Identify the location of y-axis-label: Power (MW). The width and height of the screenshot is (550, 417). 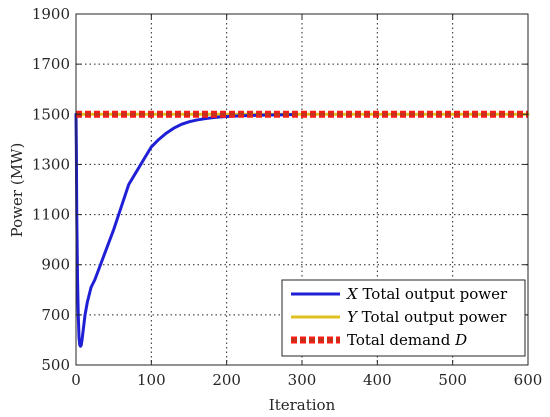
(17, 190).